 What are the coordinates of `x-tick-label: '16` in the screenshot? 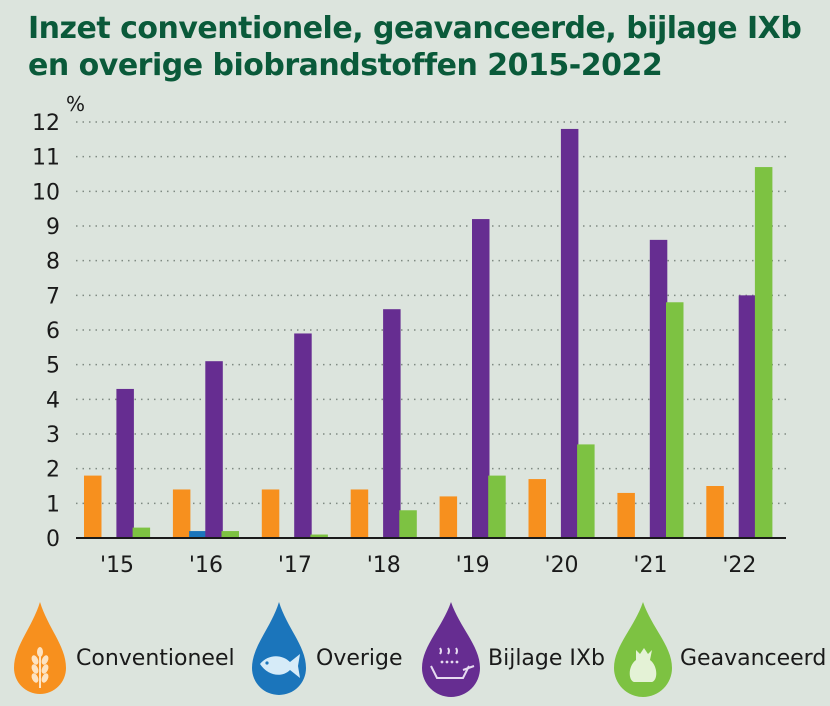 It's located at (206, 565).